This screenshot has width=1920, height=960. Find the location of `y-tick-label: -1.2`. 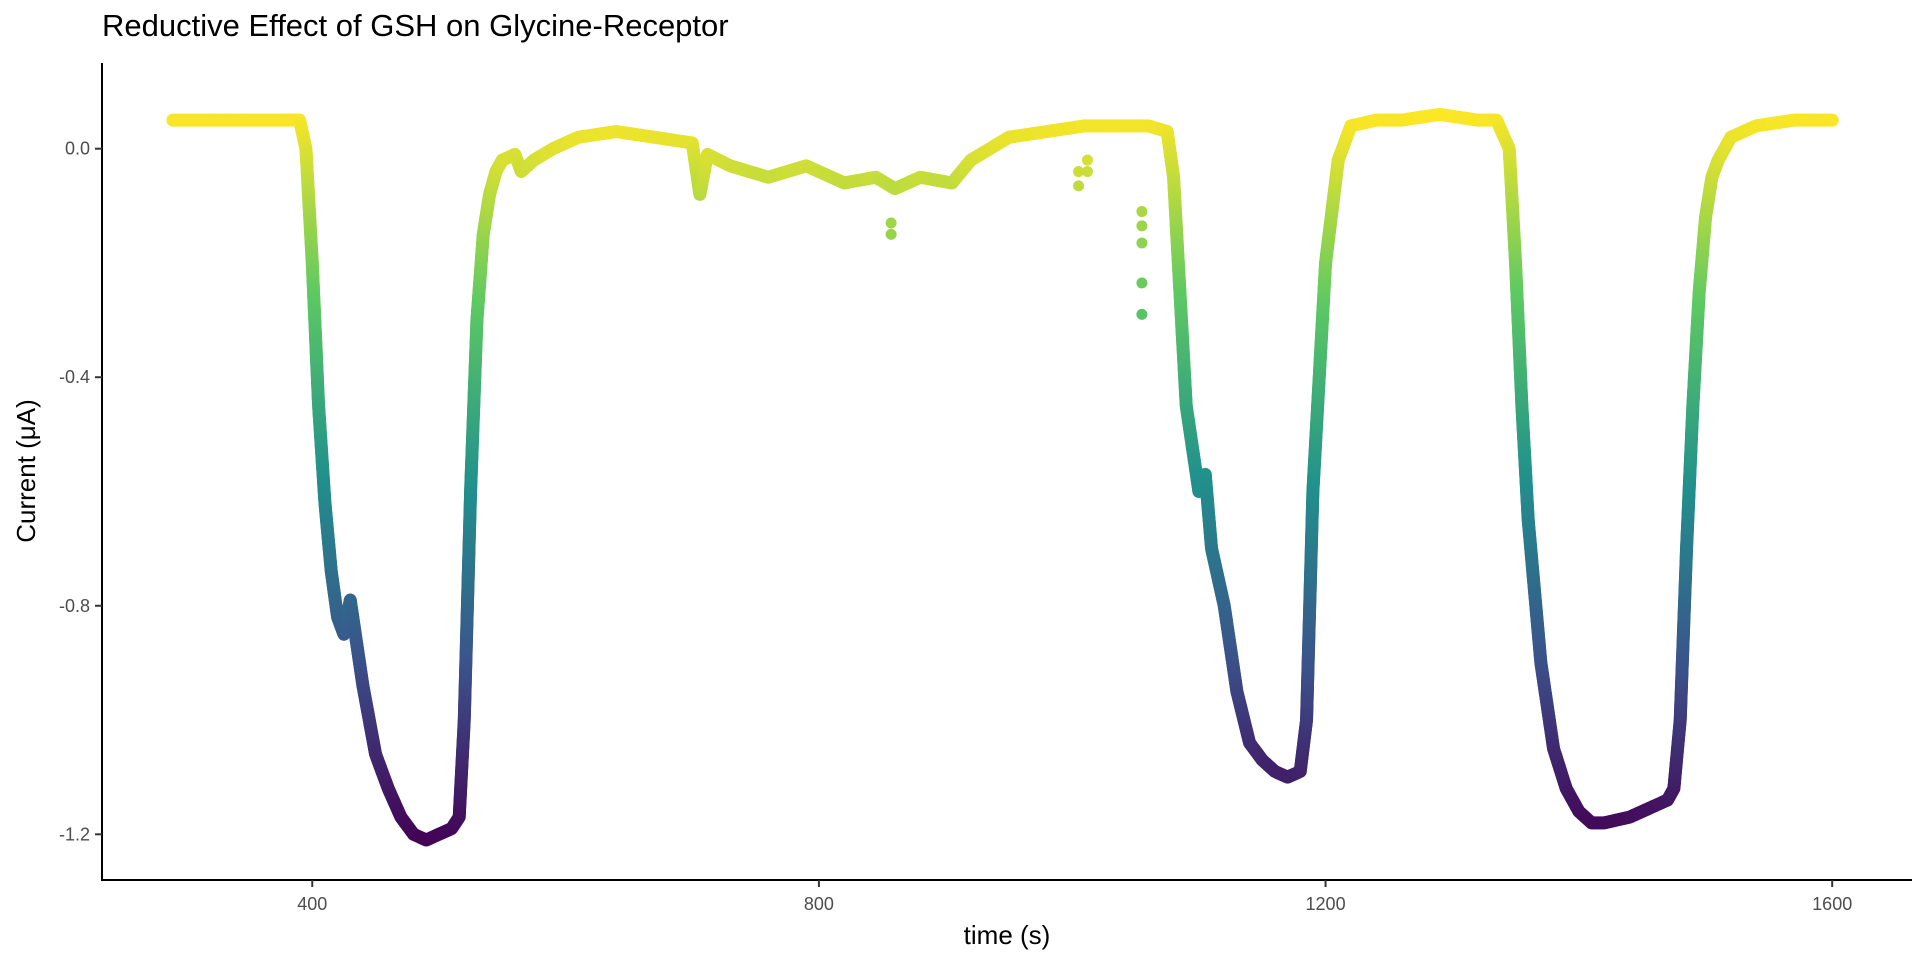

y-tick-label: -1.2 is located at coordinates (74, 834).